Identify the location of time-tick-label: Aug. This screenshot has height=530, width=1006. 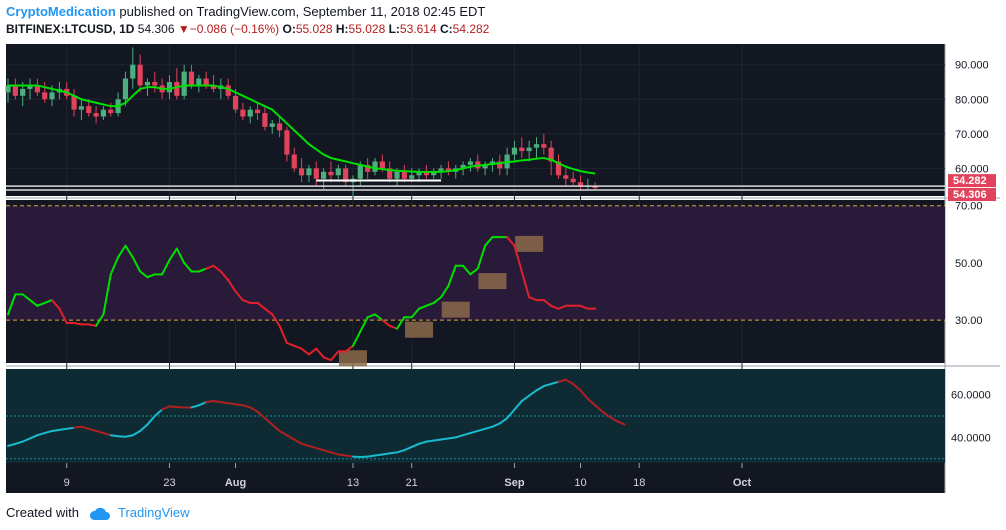
(235, 483).